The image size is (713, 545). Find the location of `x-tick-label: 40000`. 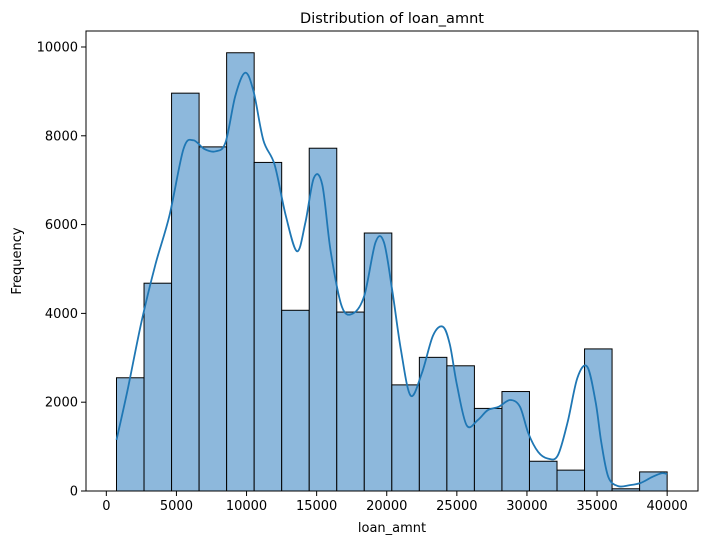

x-tick-label: 40000 is located at coordinates (666, 506).